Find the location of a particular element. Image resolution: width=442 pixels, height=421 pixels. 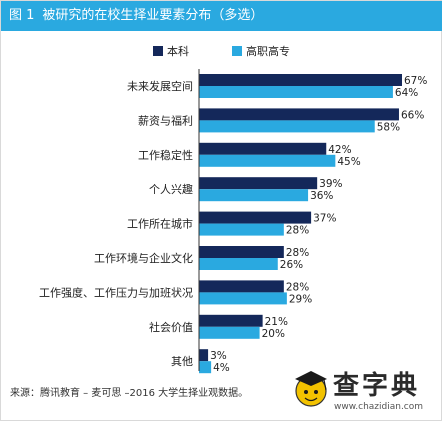

data-label: 29% is located at coordinates (300, 299).